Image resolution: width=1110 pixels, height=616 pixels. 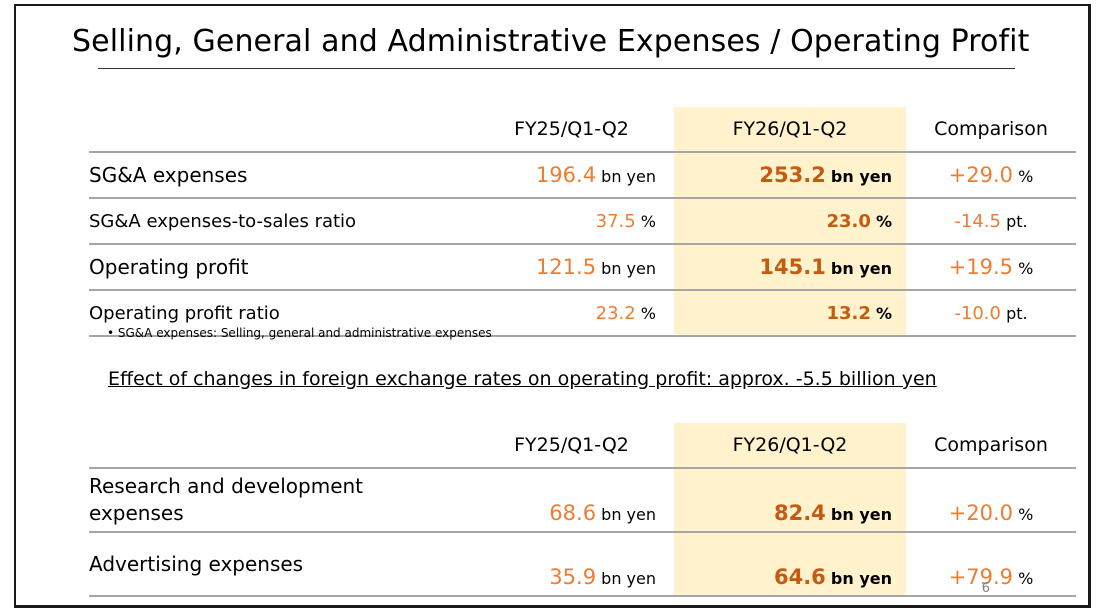 I want to click on comparison-cell: +79.9 %, so click(x=991, y=564).